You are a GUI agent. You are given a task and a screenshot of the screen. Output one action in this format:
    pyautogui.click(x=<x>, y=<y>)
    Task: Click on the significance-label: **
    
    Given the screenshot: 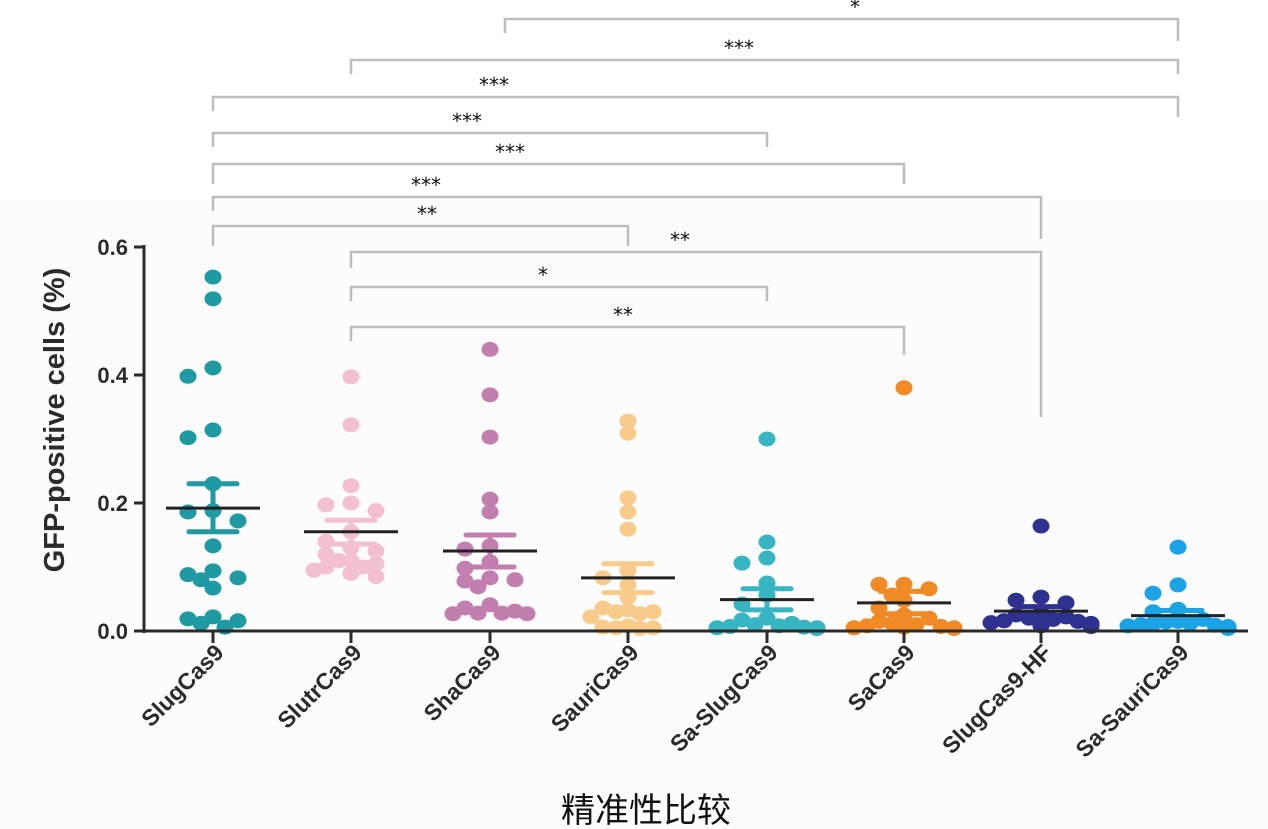 What is the action you would take?
    pyautogui.click(x=680, y=240)
    